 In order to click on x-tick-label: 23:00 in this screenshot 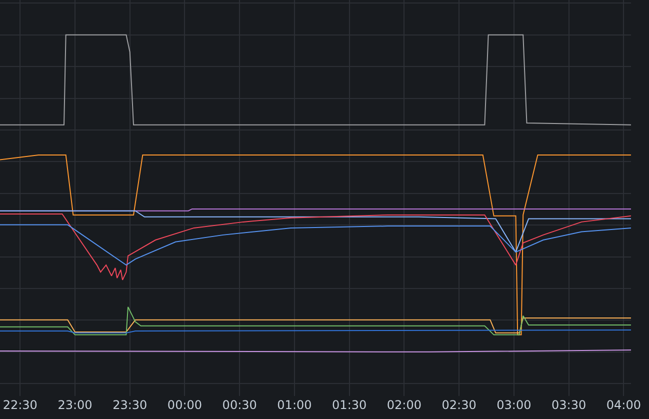, I will do `click(75, 405)`.